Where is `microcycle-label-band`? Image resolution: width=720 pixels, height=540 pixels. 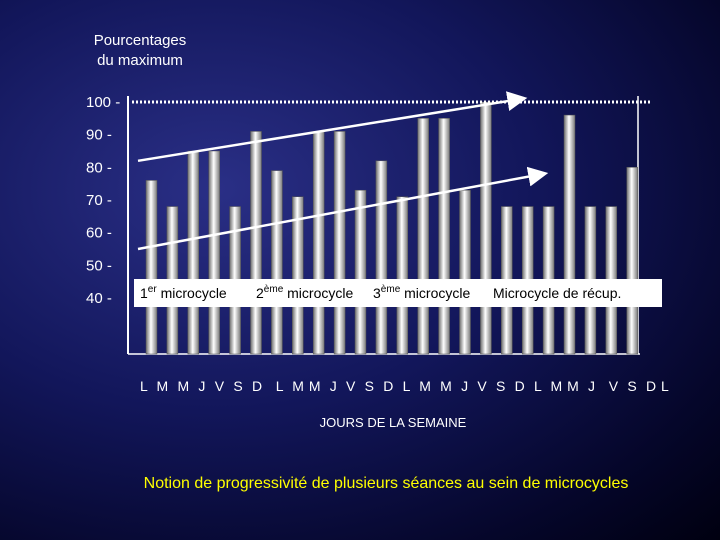 microcycle-label-band is located at coordinates (398, 293).